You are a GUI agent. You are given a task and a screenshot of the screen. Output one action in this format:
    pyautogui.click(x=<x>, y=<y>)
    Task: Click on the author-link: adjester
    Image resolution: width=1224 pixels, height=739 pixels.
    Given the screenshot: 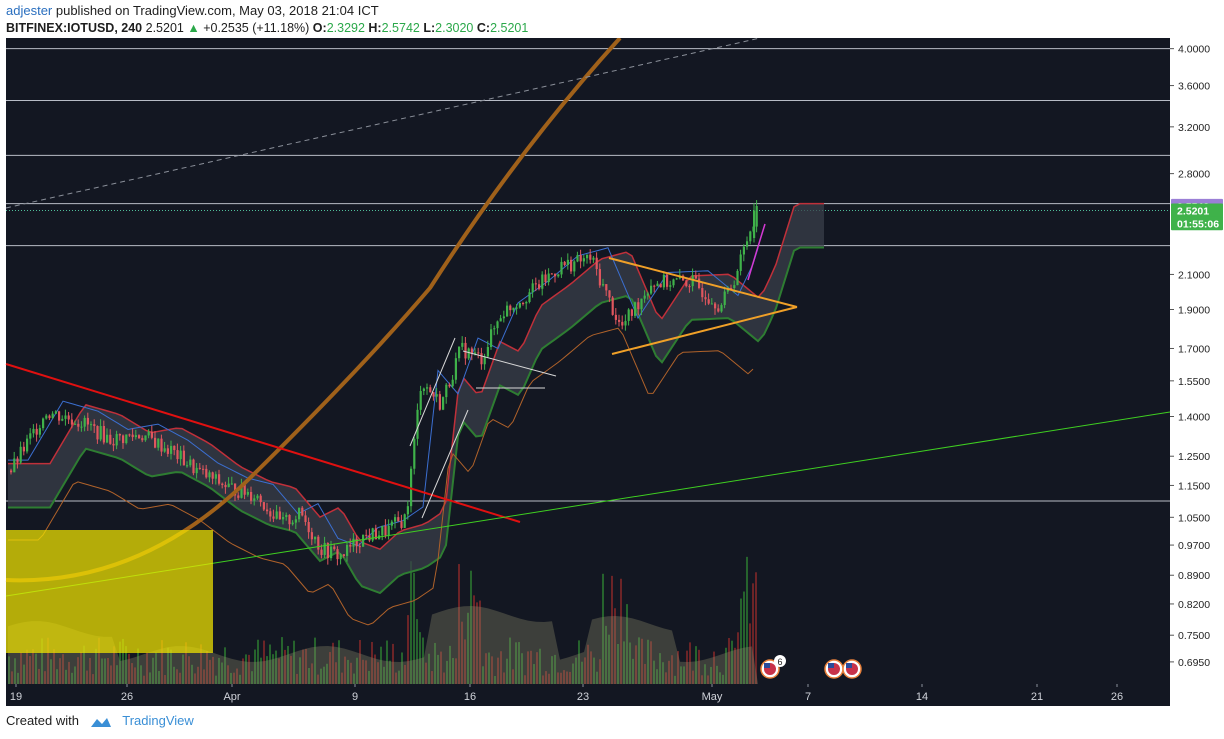 What is the action you would take?
    pyautogui.click(x=29, y=10)
    